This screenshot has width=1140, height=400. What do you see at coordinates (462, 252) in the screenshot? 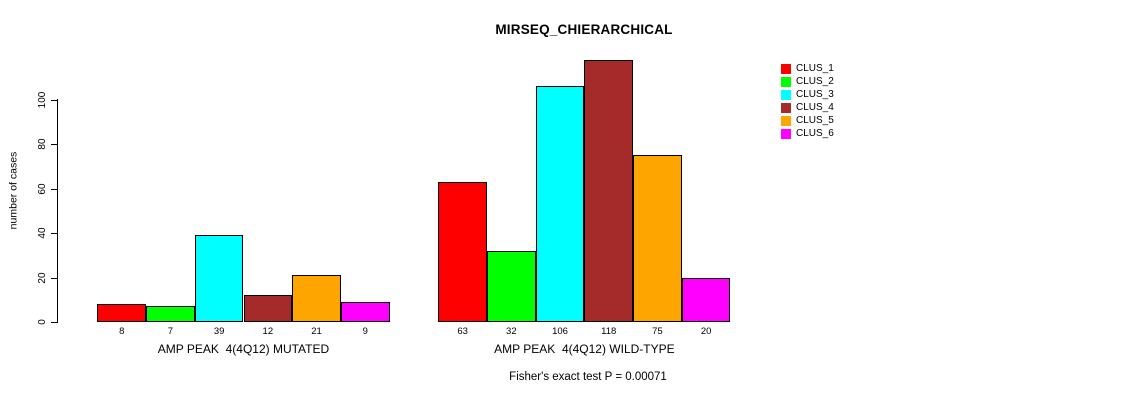
I see `bar-clus_1-group2` at bounding box center [462, 252].